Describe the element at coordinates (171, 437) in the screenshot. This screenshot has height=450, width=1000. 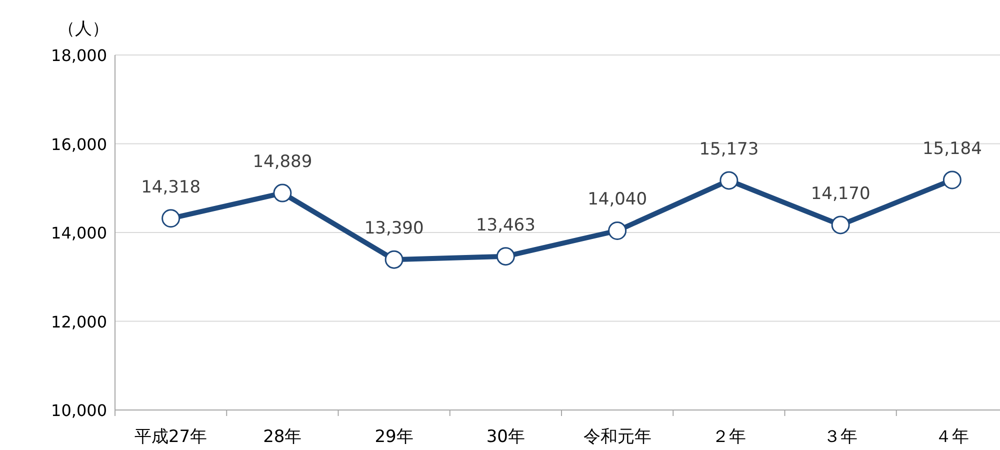
I see `x-tick-label: 平成27年` at that location.